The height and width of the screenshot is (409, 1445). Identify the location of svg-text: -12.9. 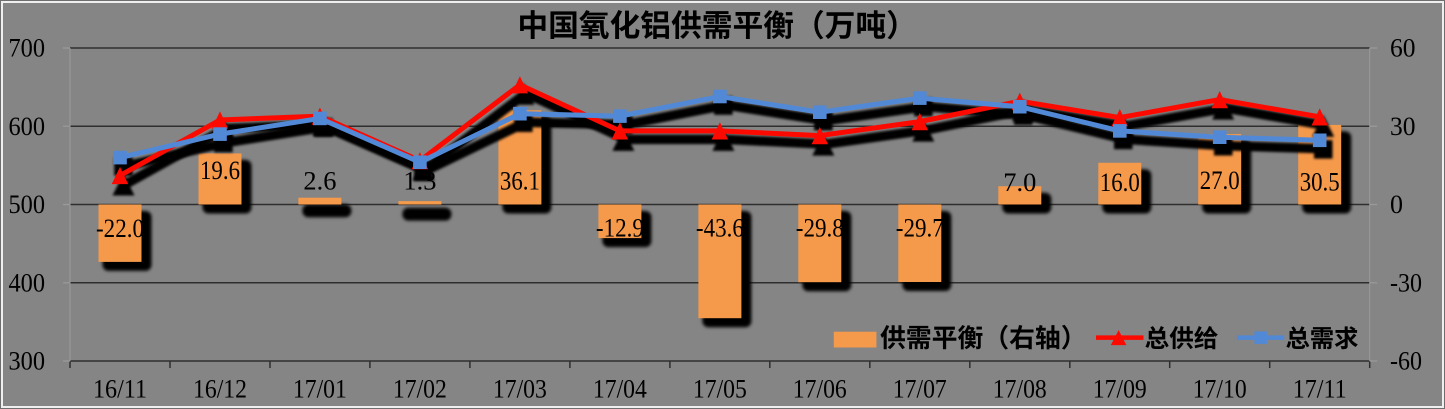
(620, 227).